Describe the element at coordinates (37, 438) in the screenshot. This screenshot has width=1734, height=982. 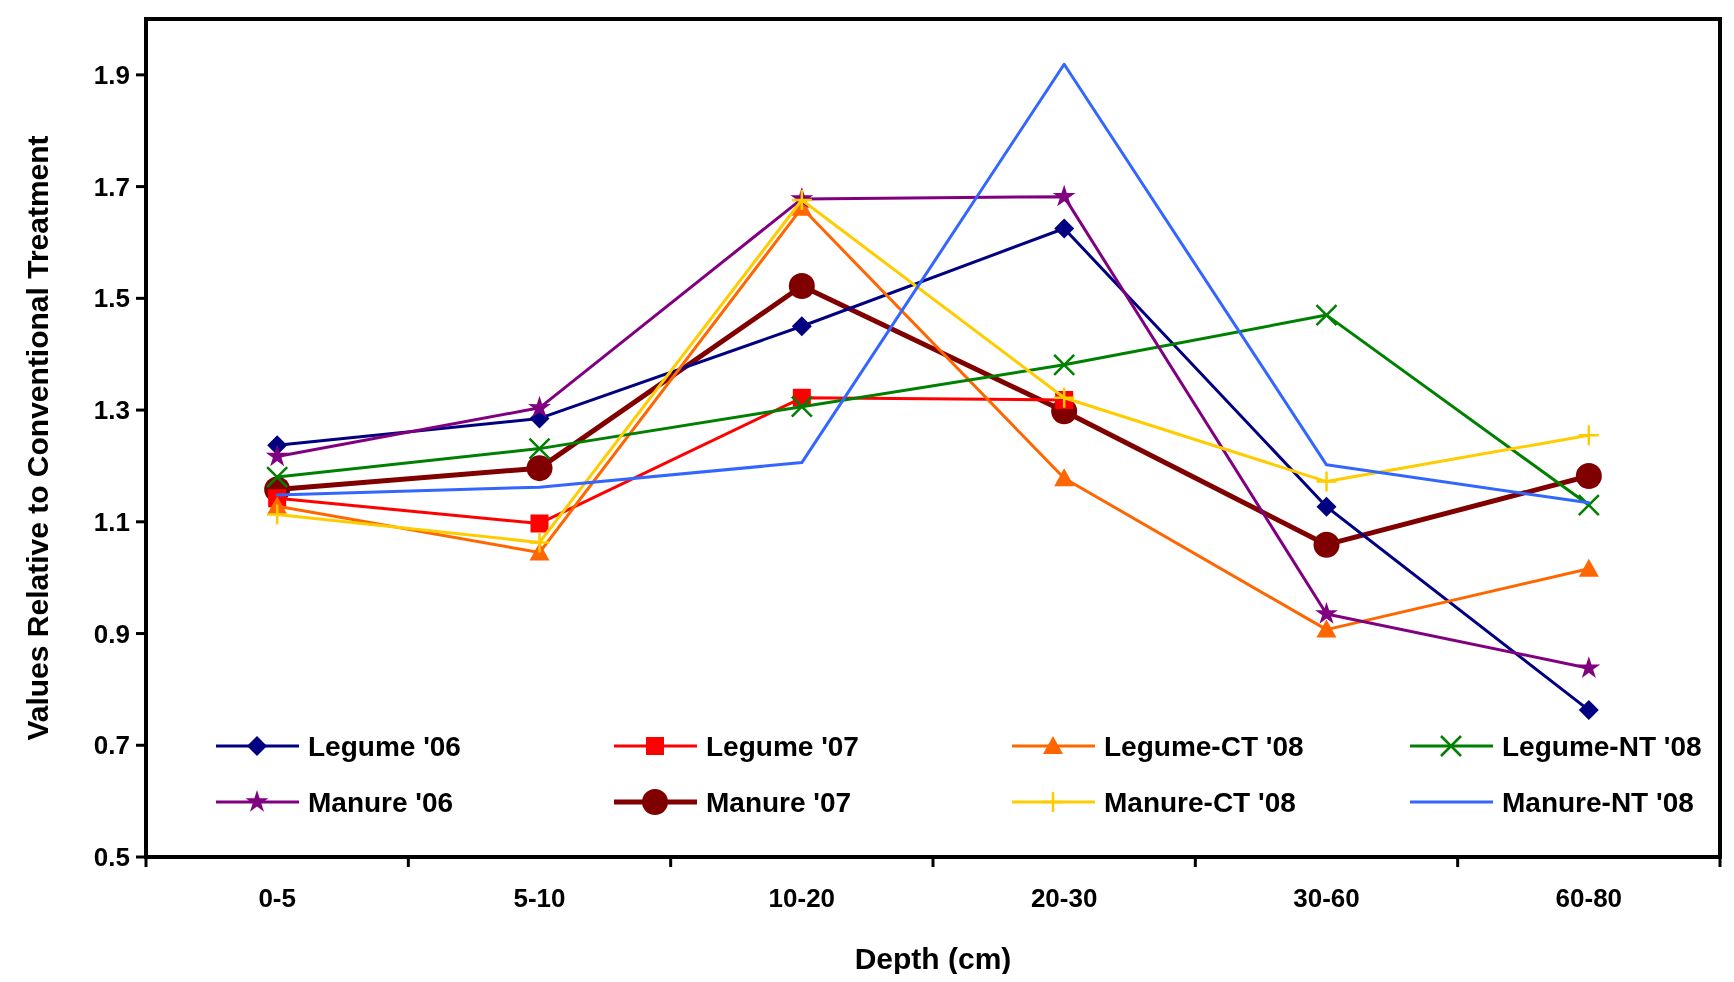
I see `y-axis-title: Values Relative to Conventional Treatment` at that location.